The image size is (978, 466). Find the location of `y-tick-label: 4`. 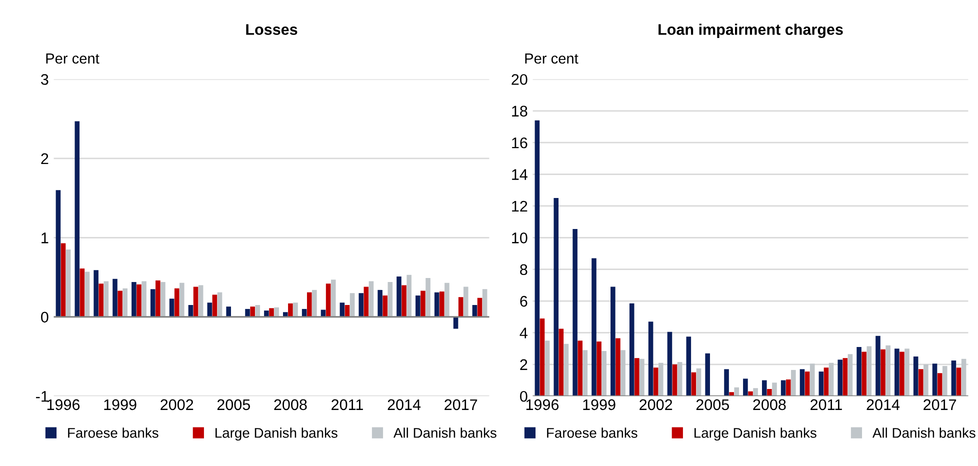

y-tick-label: 4 is located at coordinates (524, 333).